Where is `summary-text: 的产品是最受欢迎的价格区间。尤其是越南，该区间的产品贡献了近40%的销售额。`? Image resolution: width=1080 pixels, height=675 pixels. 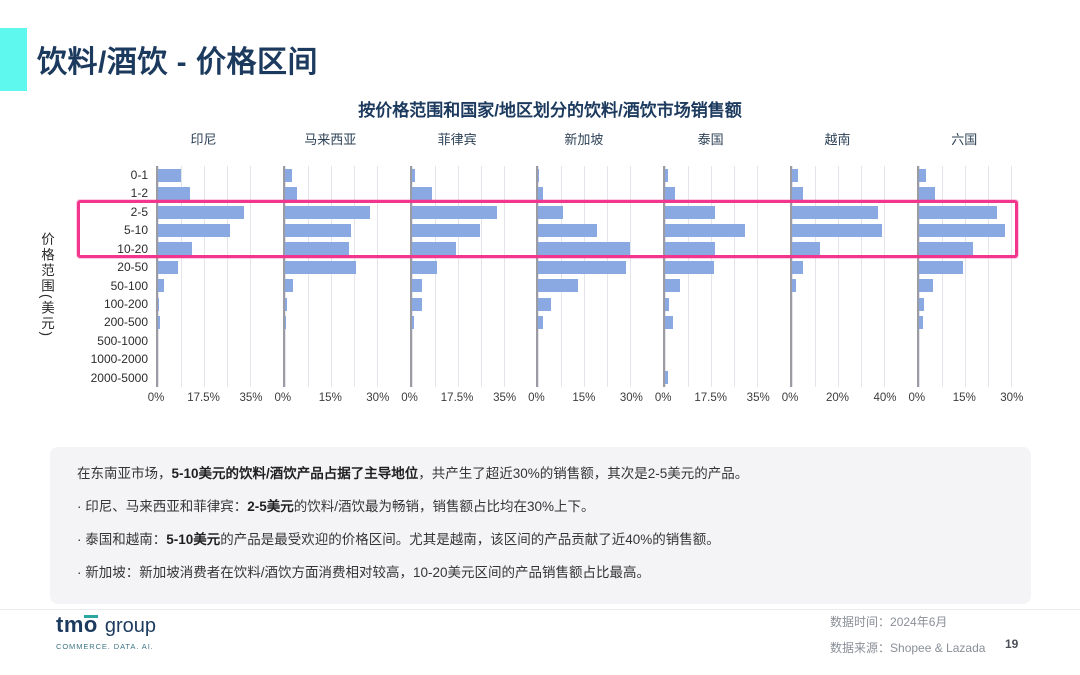 summary-text: 的产品是最受欢迎的价格区间。尤其是越南，该区间的产品贡献了近40%的销售额。 is located at coordinates (470, 539).